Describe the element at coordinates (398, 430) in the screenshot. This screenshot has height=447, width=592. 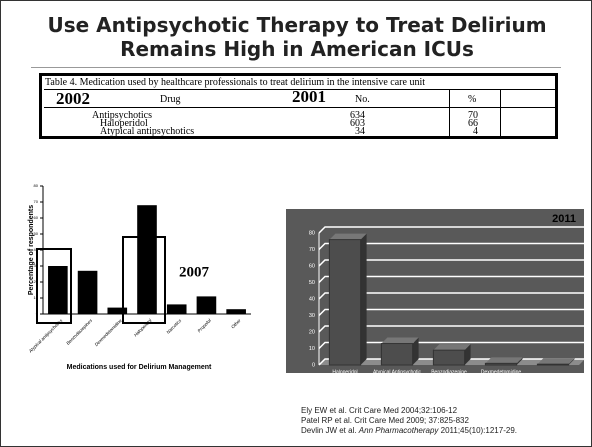
I see `reference-text: Ann Pharmacotherapy` at that location.